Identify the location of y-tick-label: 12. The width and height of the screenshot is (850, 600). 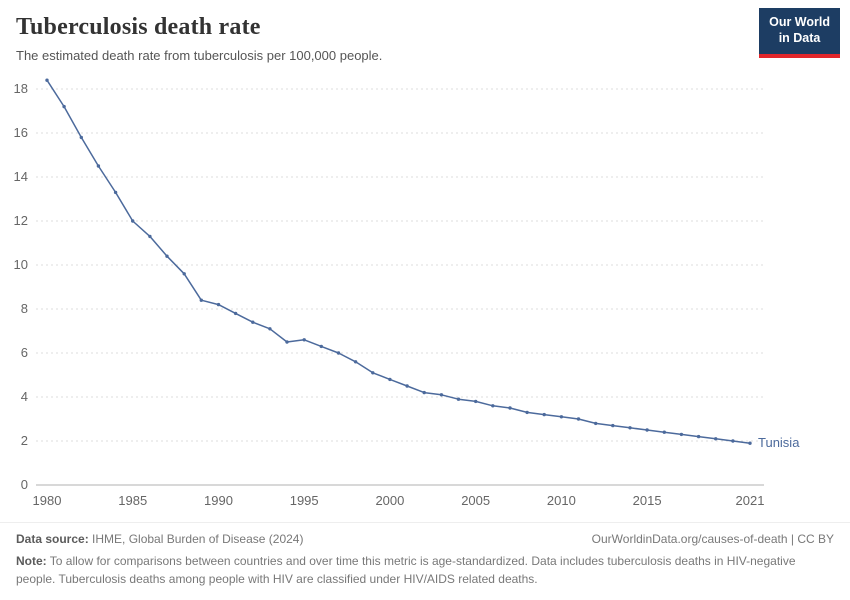
(21, 220).